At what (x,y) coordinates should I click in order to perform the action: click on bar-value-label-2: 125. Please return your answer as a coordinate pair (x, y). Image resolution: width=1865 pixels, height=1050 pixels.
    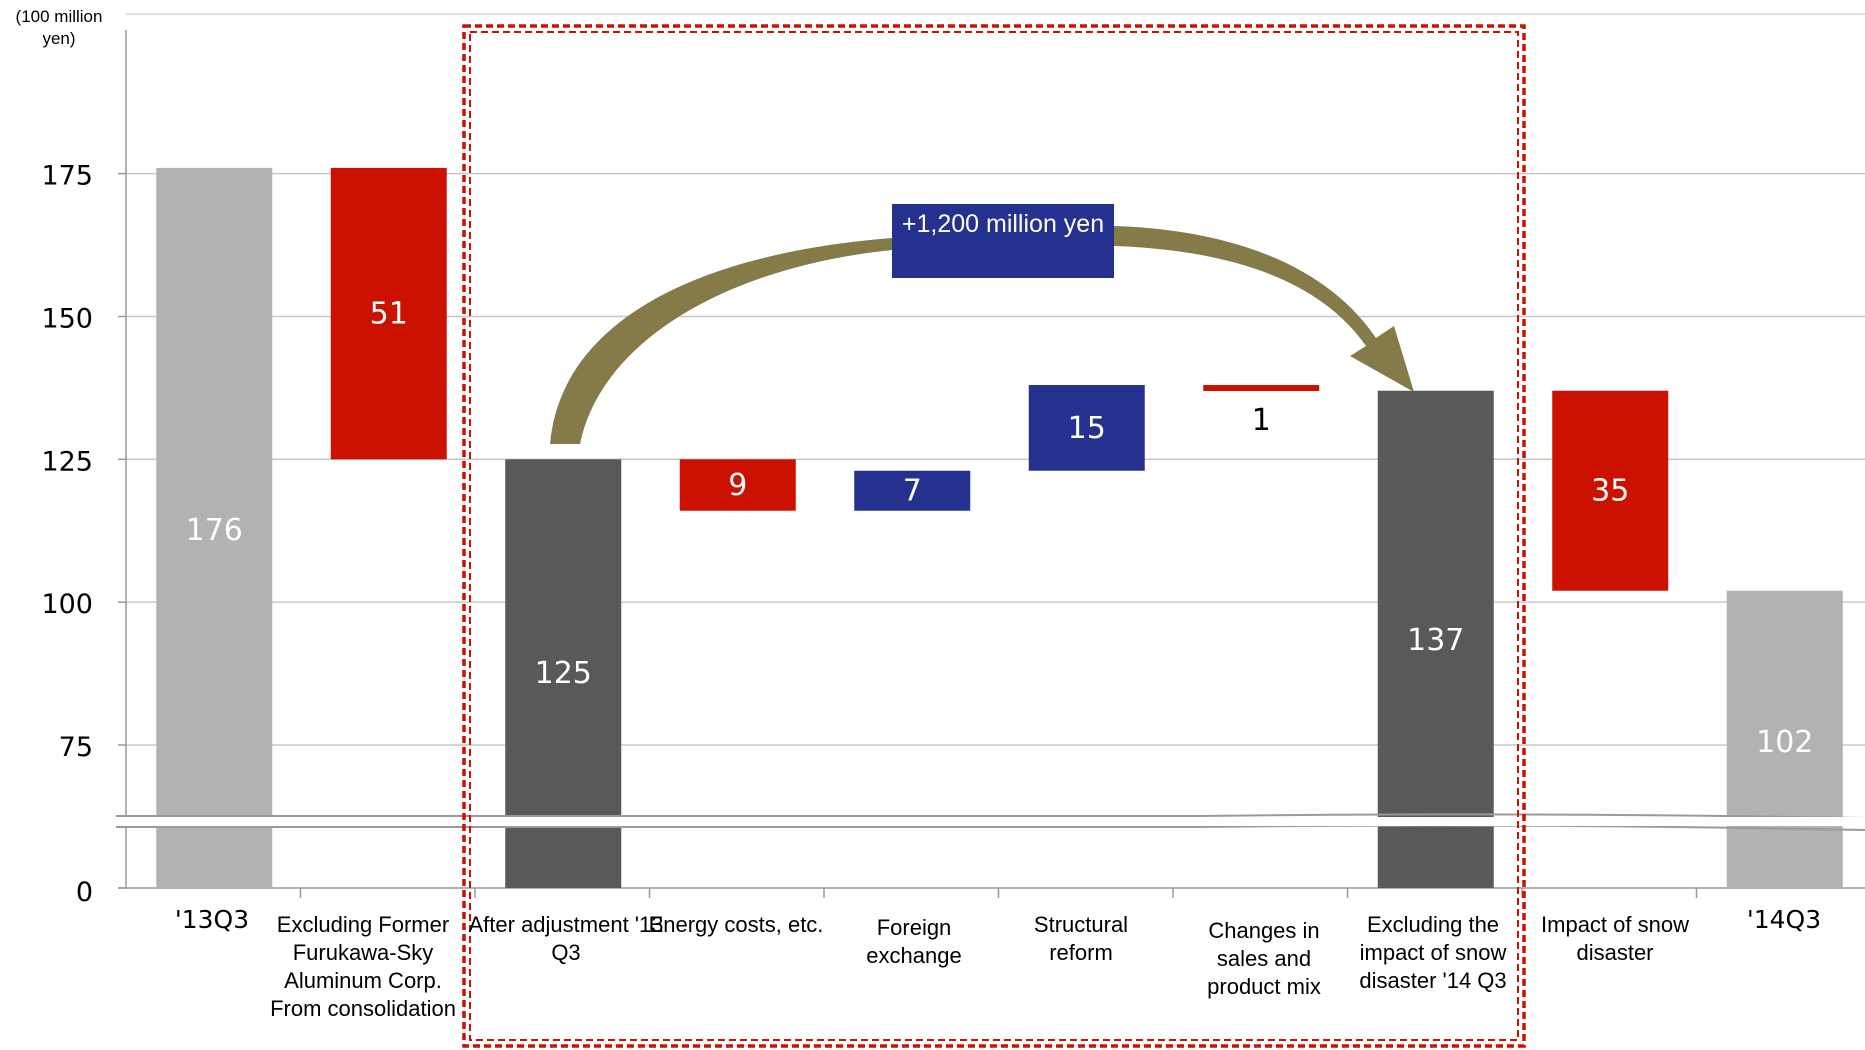
    Looking at the image, I should click on (563, 673).